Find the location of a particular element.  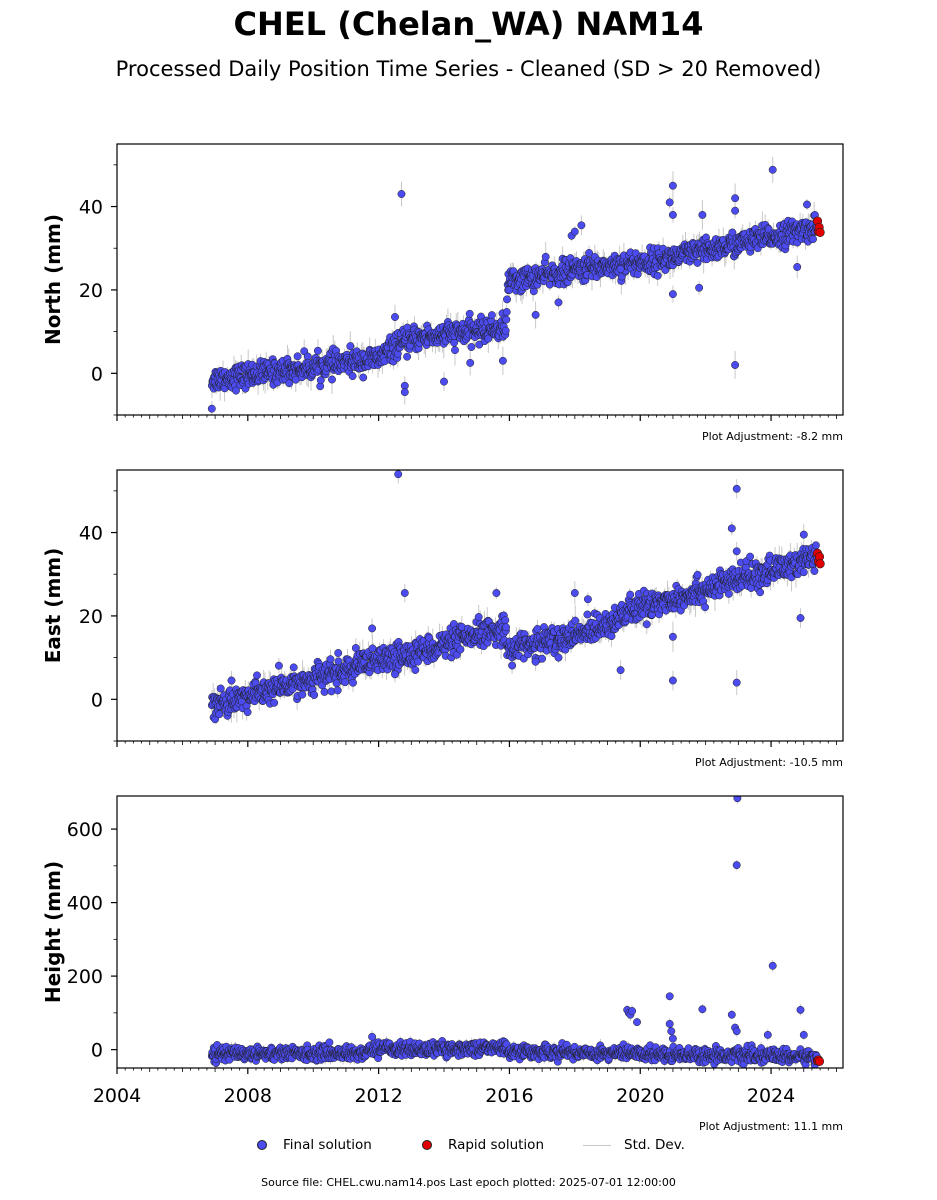

y-tick-label: 20 is located at coordinates (91, 617).